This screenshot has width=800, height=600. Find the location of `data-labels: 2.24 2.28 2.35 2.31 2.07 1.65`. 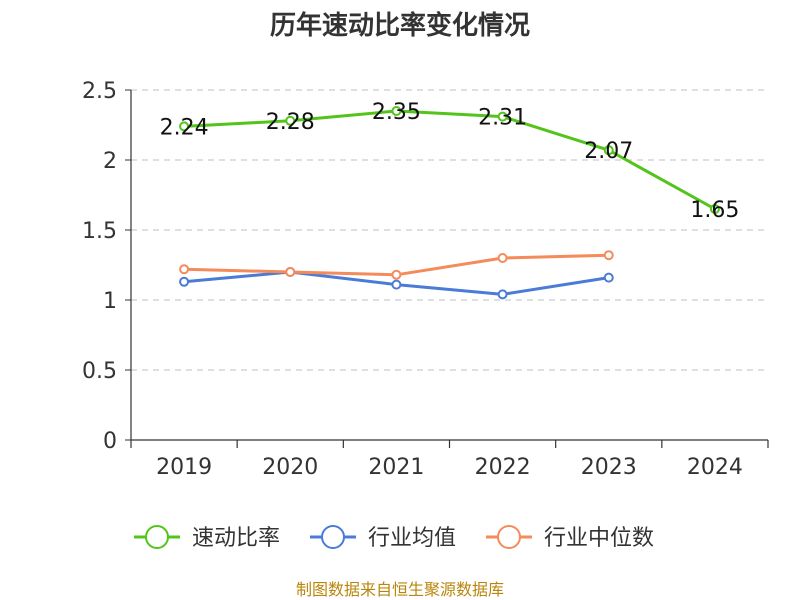

data-labels: 2.24 2.28 2.35 2.31 2.07 1.65 is located at coordinates (450, 161).